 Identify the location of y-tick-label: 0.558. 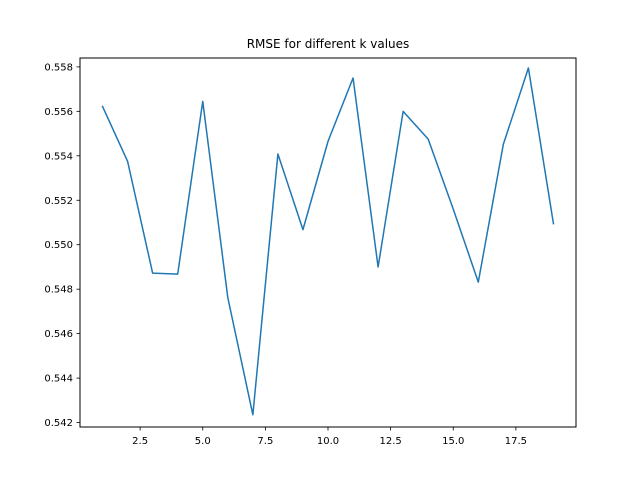
(58, 67).